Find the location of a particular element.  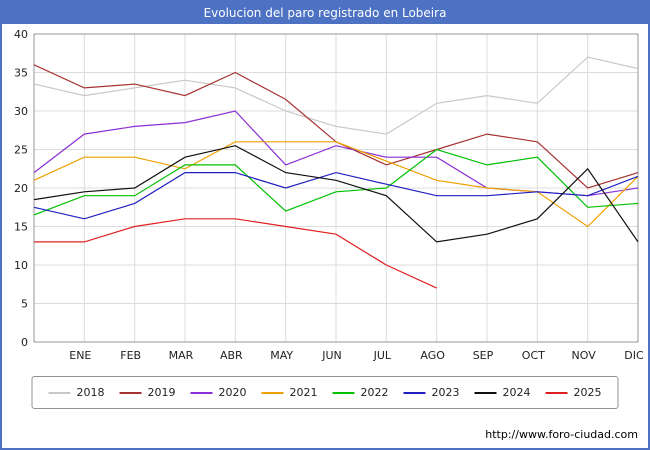

x-tick-label: SEP is located at coordinates (483, 355).